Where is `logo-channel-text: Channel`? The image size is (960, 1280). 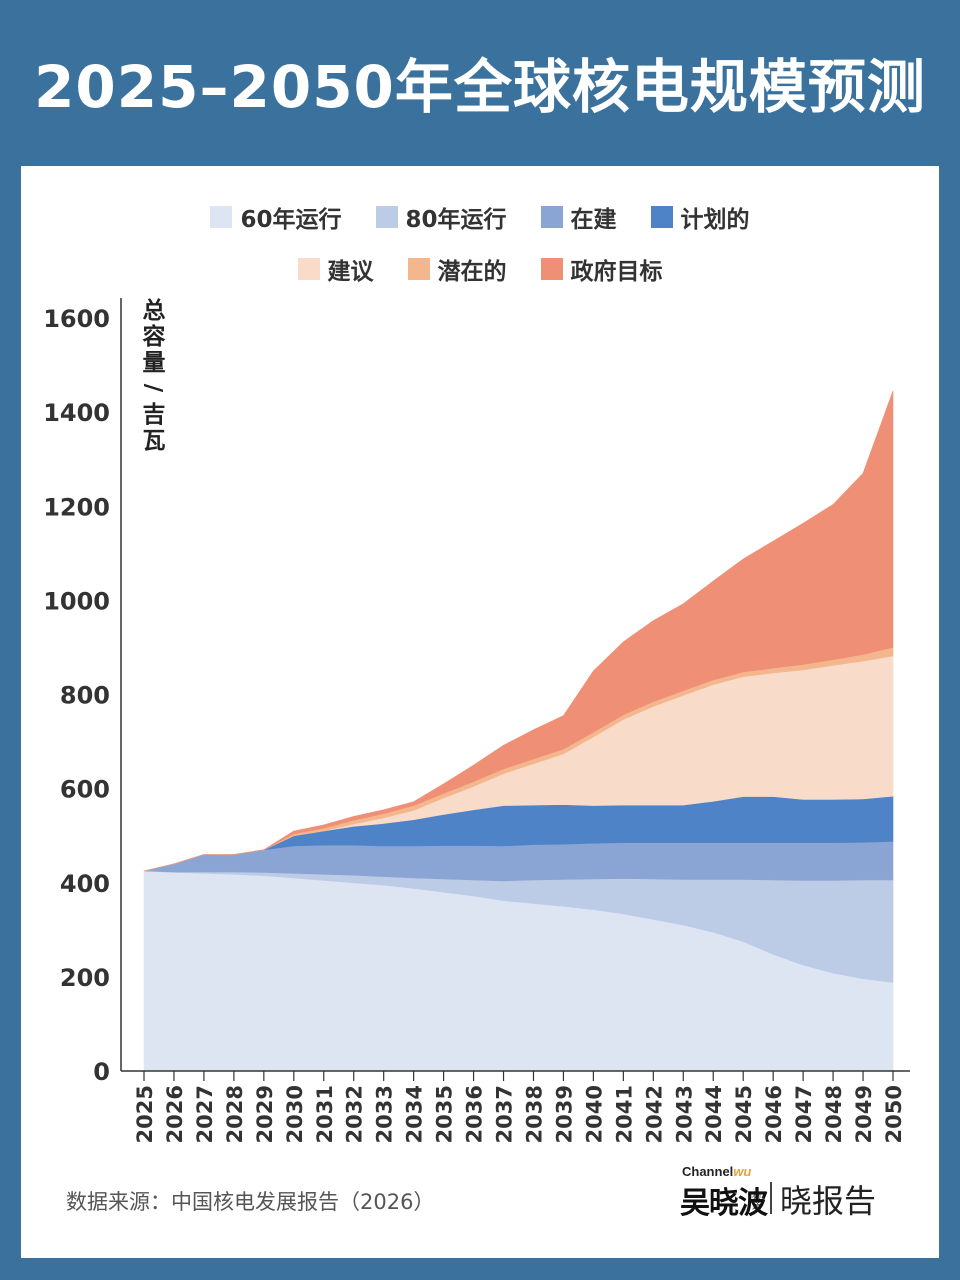
logo-channel-text: Channel is located at coordinates (708, 1171).